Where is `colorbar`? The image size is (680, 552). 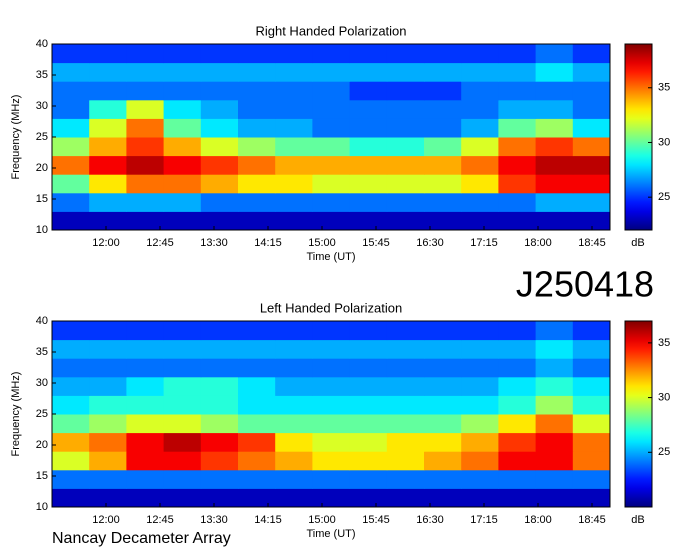 colorbar is located at coordinates (638, 137).